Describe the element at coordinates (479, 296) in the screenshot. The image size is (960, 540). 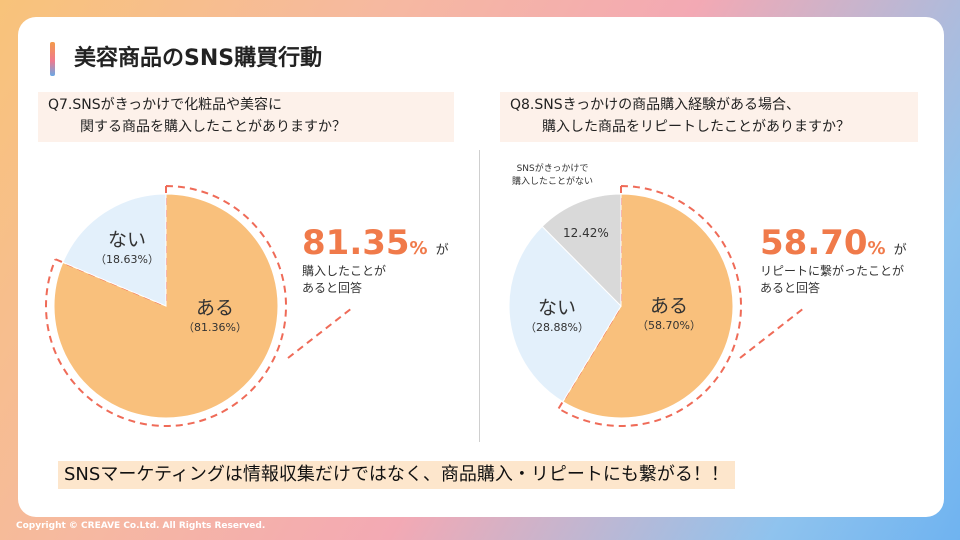
I see `column-divider` at that location.